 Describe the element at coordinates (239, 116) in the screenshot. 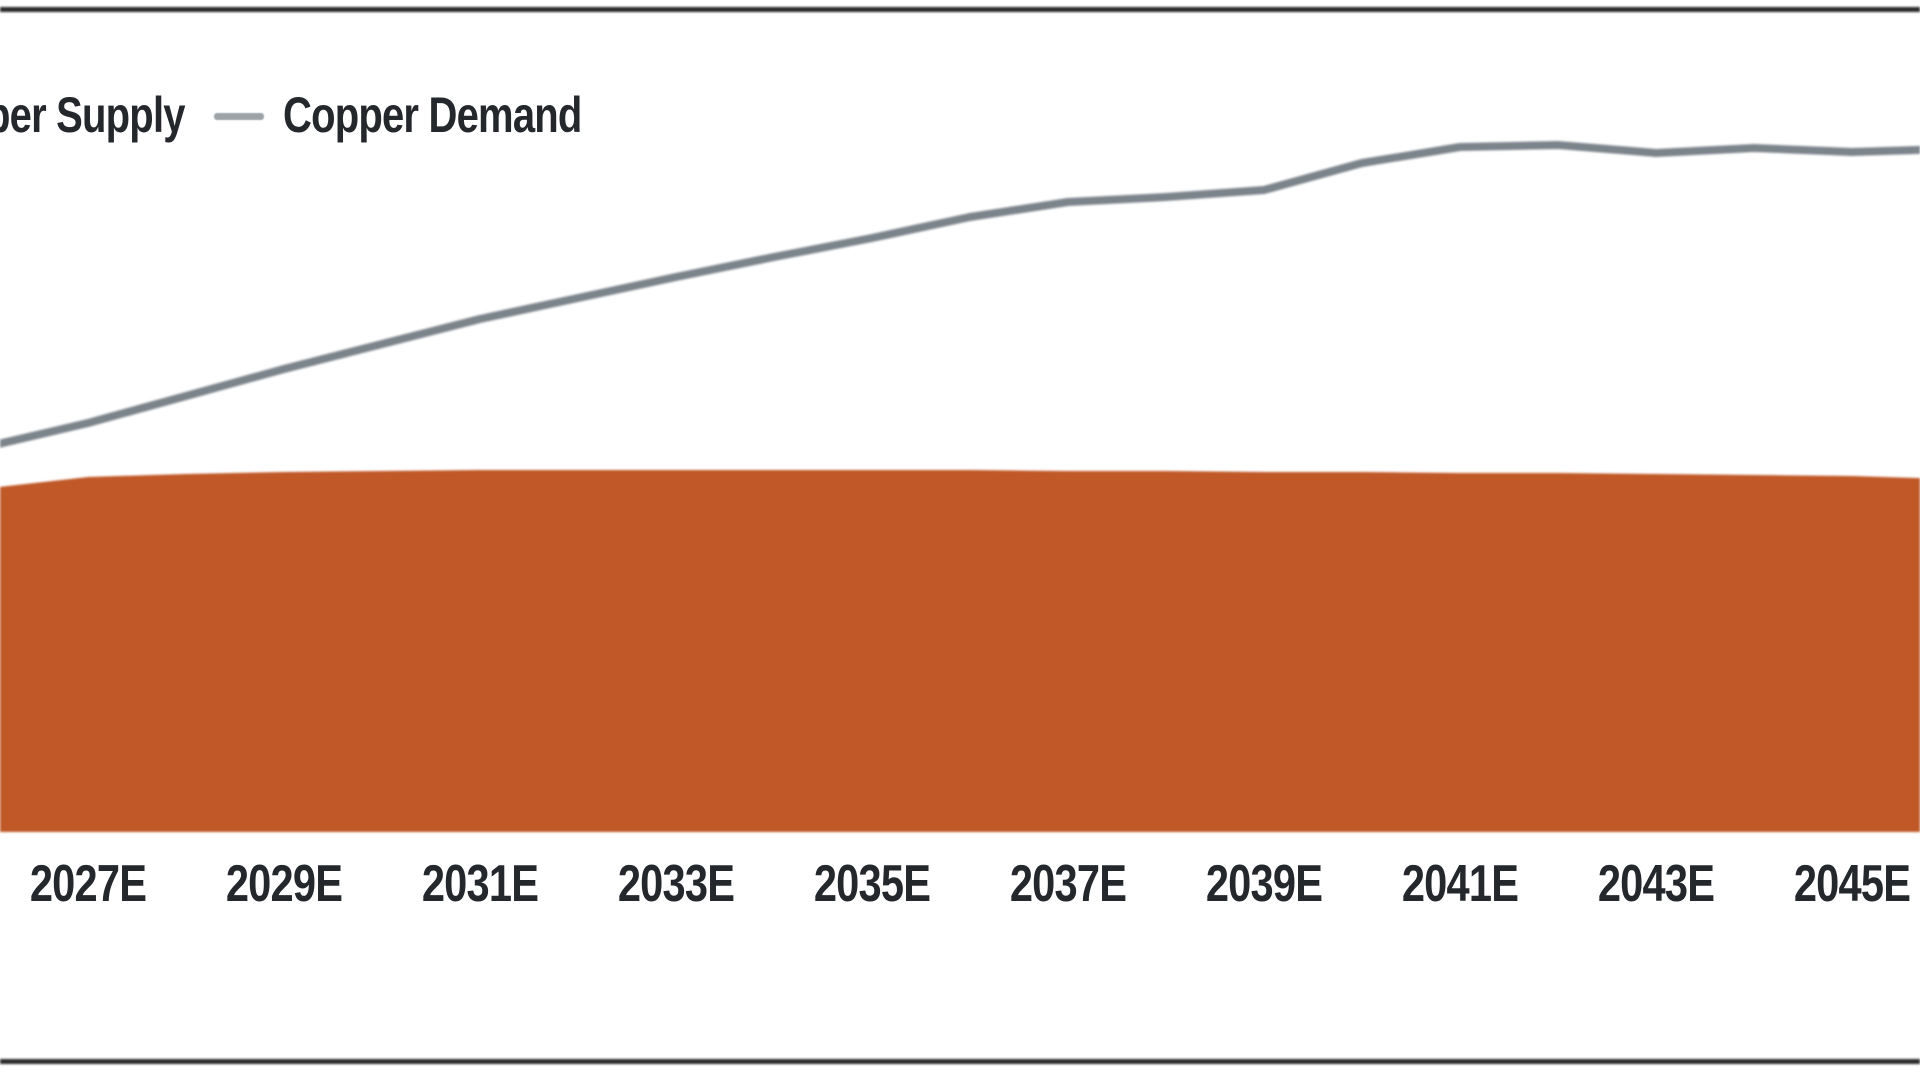

I see `demand-line-swatch-icon` at that location.